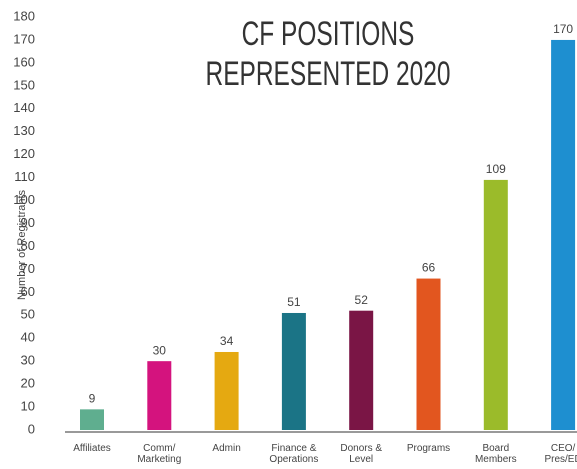  What do you see at coordinates (361, 454) in the screenshot?
I see `x-tick-label: Donors & Level` at bounding box center [361, 454].